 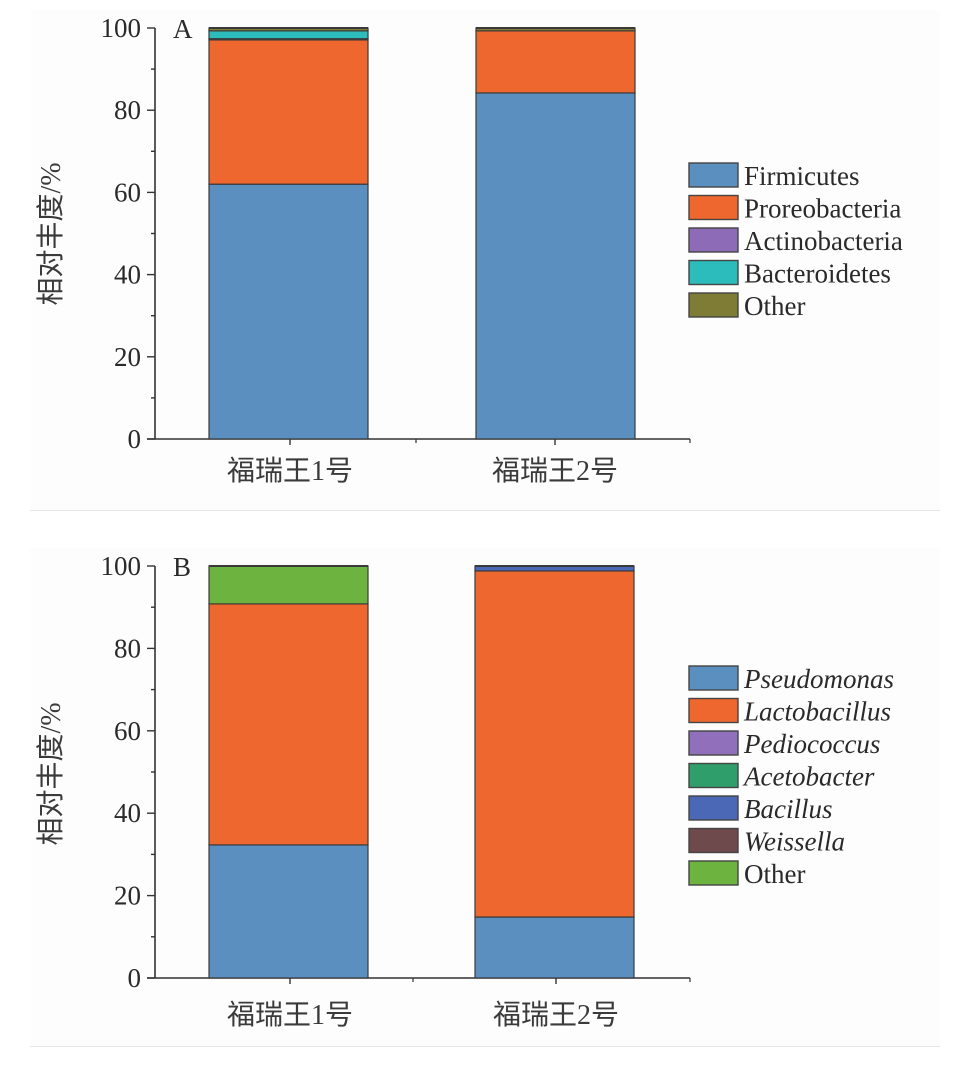 I want to click on chart-b-legend-item: Other, so click(x=746, y=874).